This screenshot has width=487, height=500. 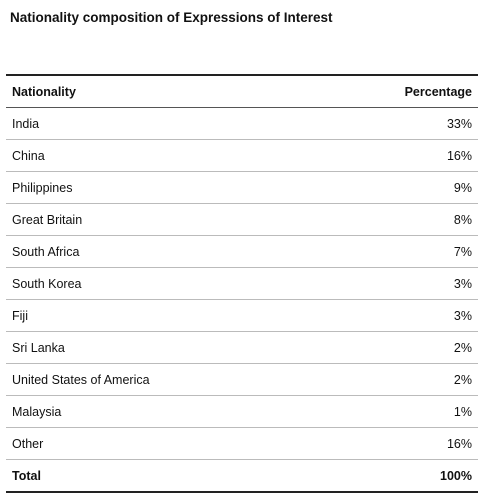 I want to click on total-row: Total 100%, so click(x=242, y=476).